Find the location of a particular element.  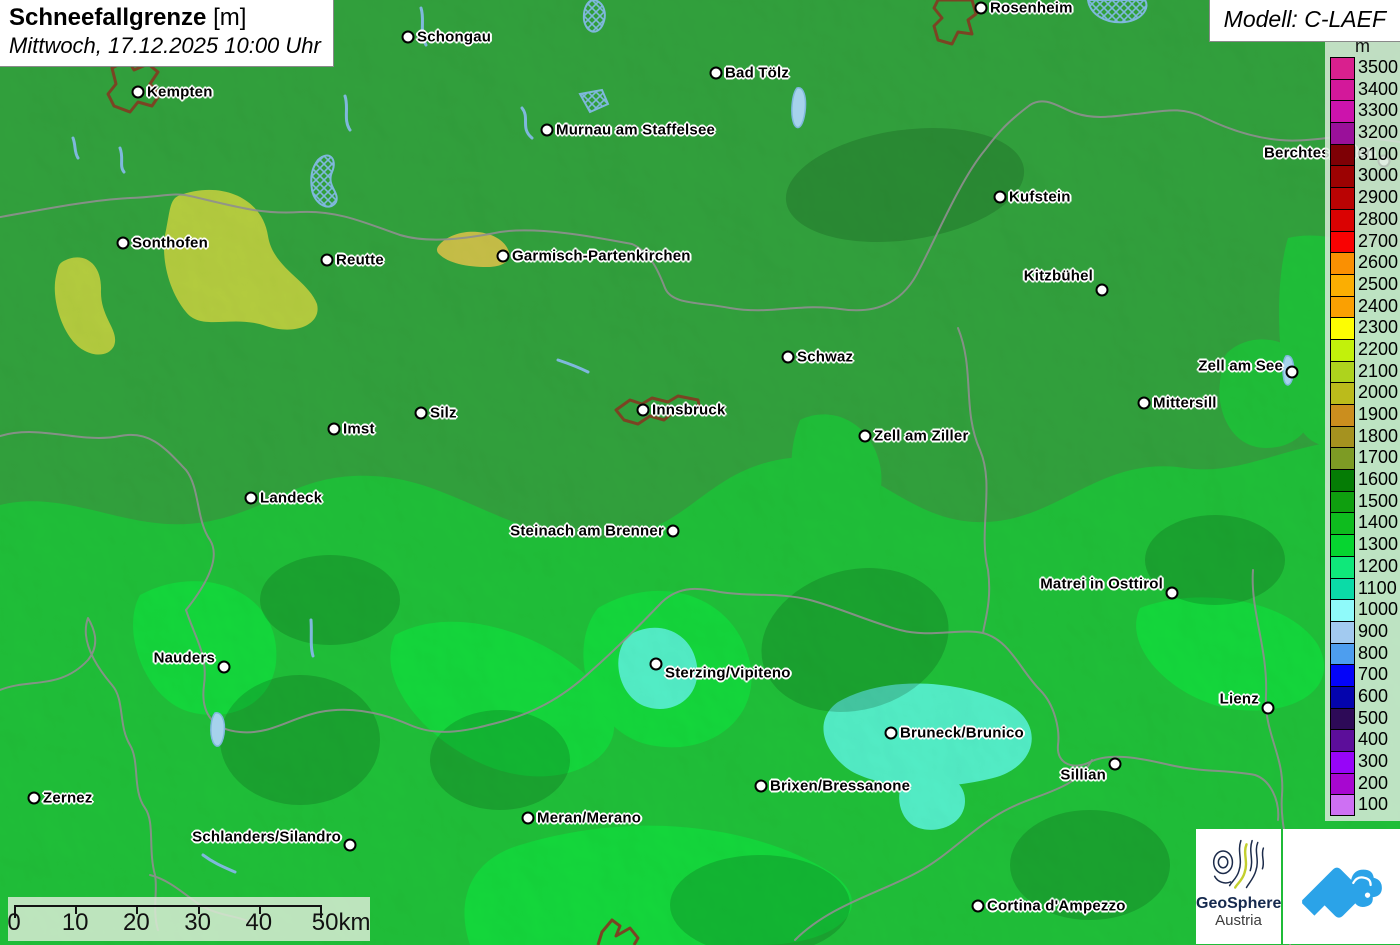

legend-row: 900 is located at coordinates (1362, 631).